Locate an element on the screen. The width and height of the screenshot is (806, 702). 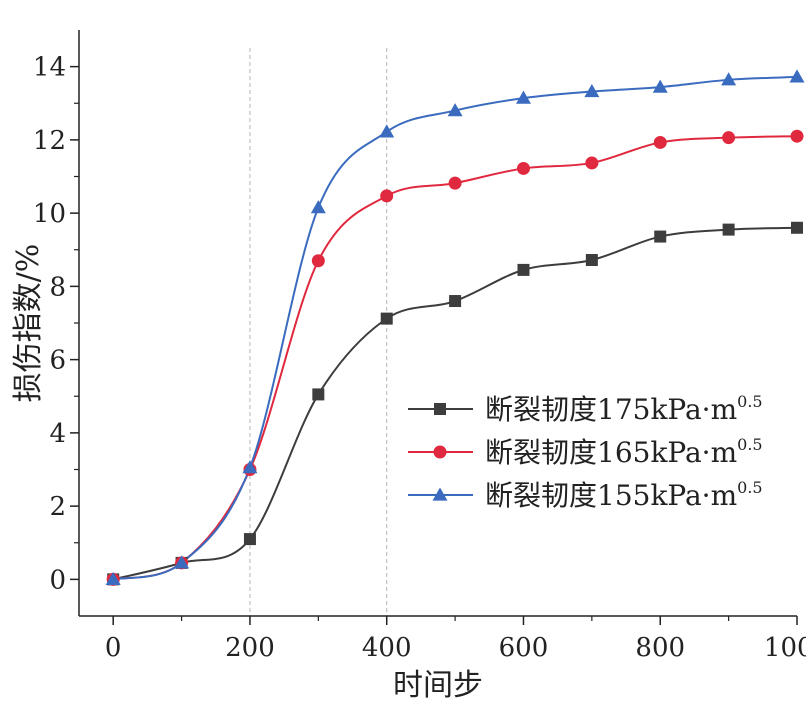
y-tick-label-14: 14 is located at coordinates (49, 68).